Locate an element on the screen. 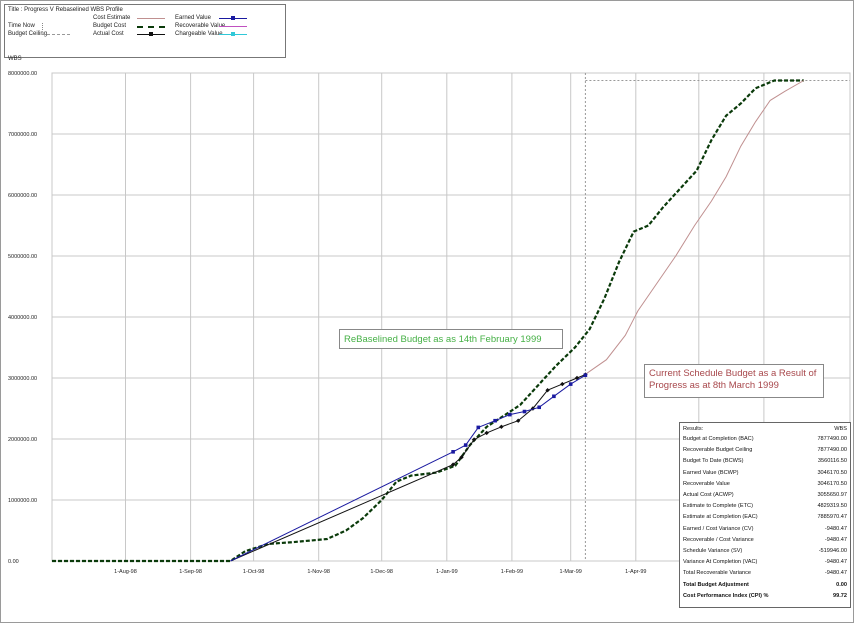 The height and width of the screenshot is (623, 854). results-row-label: Cost Performance Index (CPI) % is located at coordinates (726, 595).